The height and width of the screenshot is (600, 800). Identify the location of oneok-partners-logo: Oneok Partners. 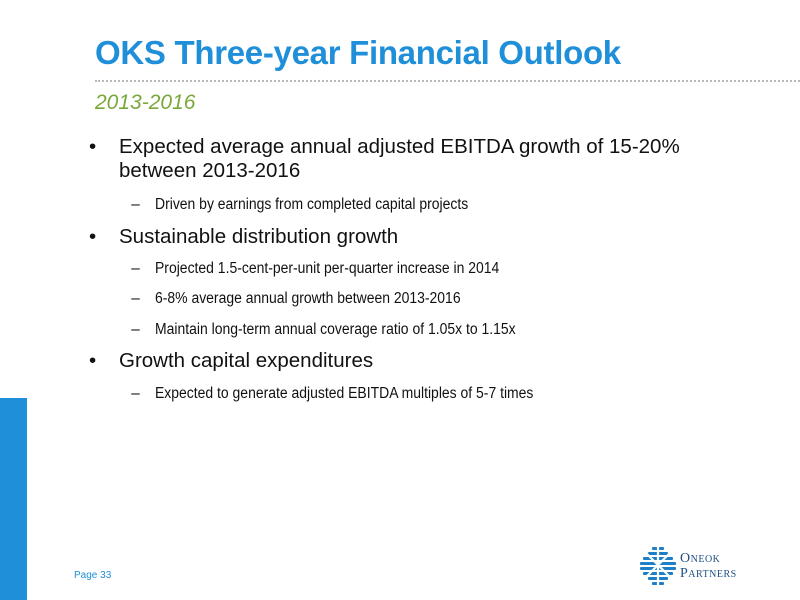
(698, 565).